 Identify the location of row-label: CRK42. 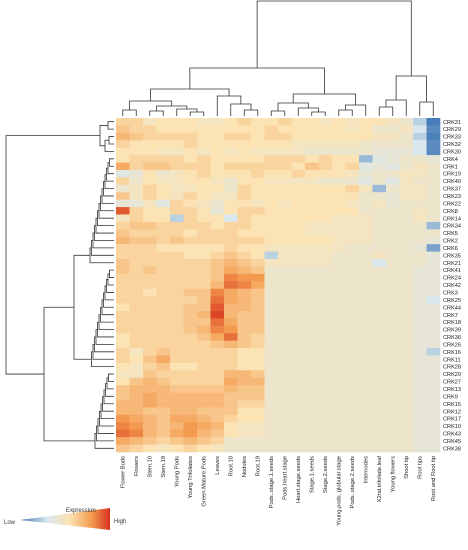
(452, 286).